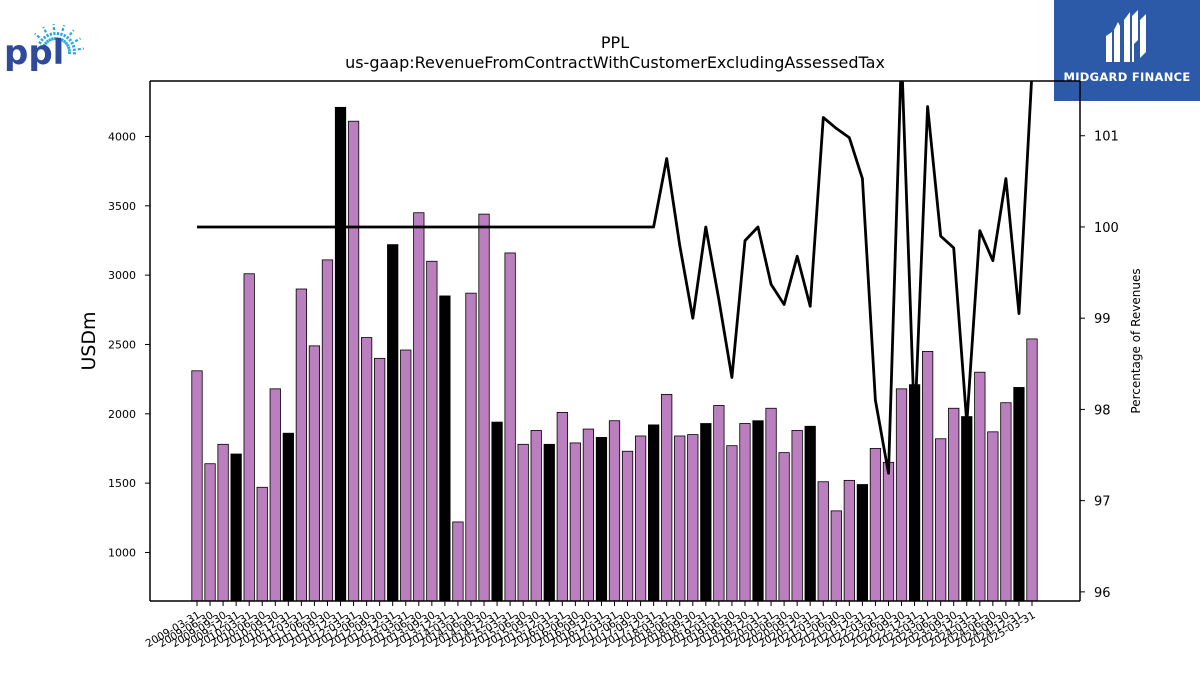  What do you see at coordinates (122, 344) in the screenshot?
I see `y-tick-label: 2500` at bounding box center [122, 344].